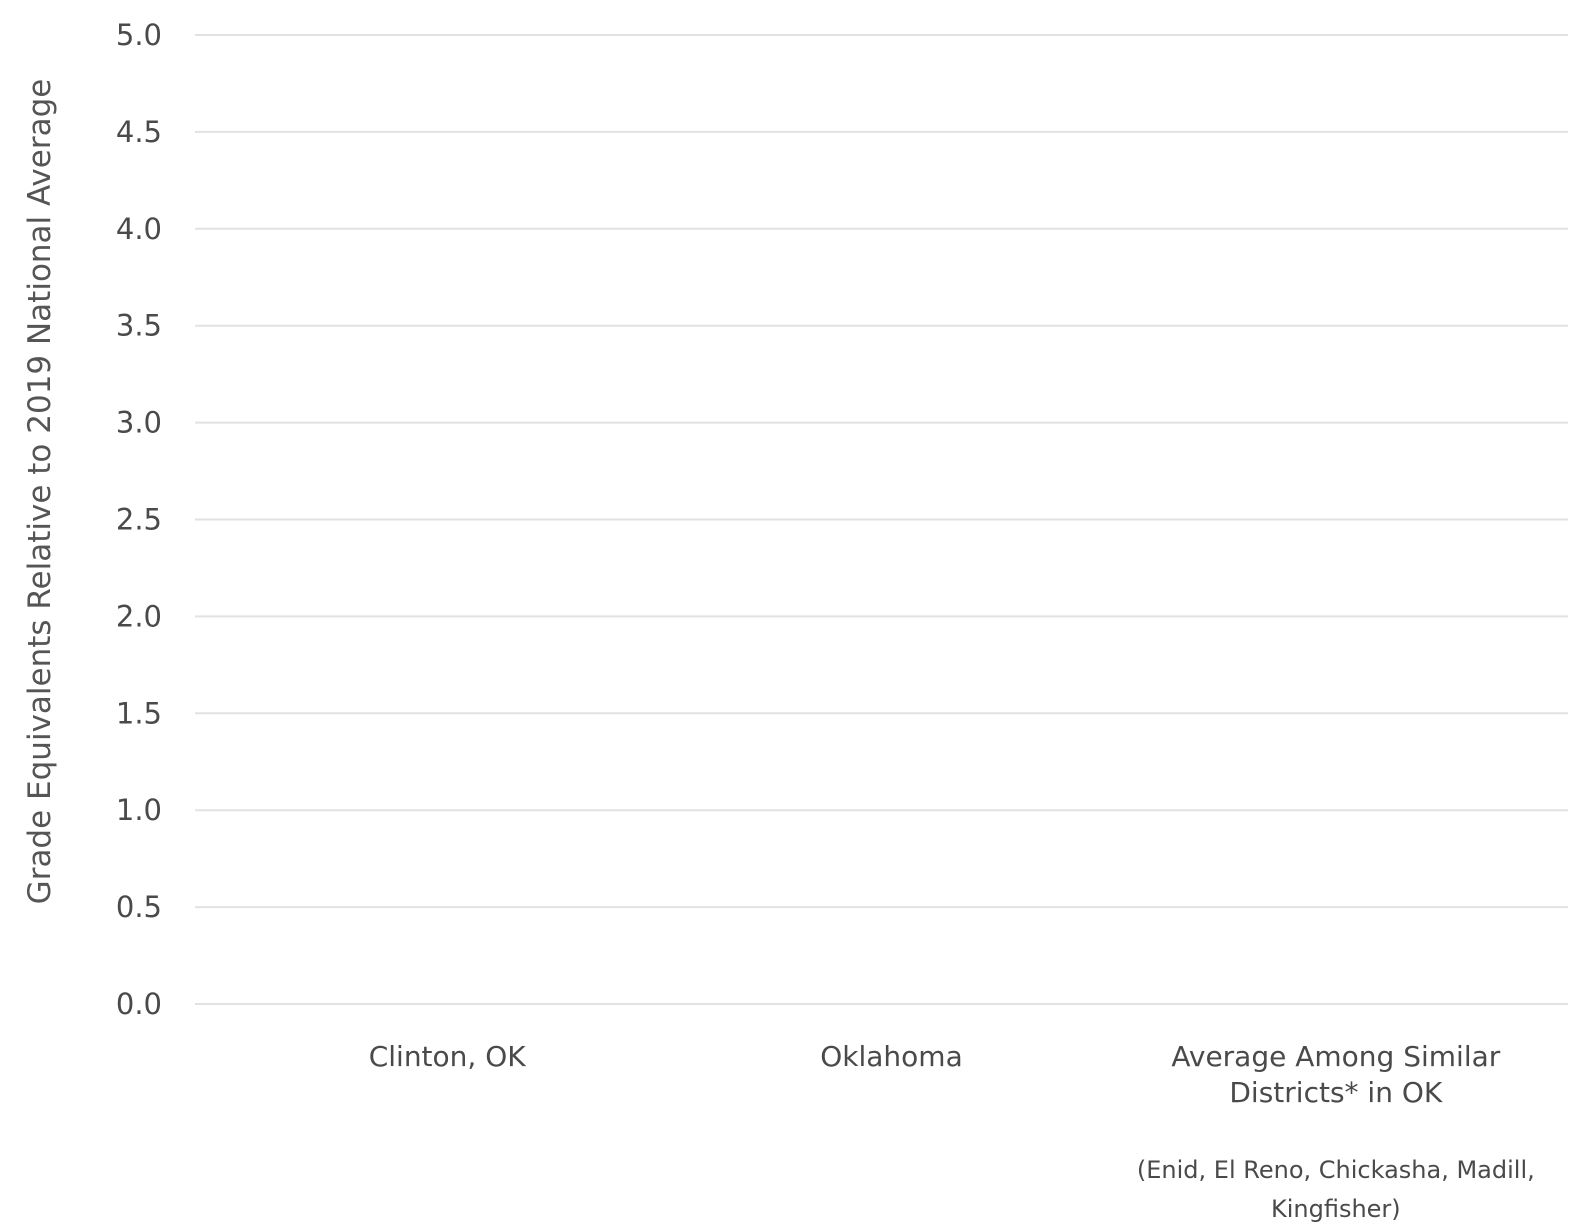 Image resolution: width=1576 pixels, height=1229 pixels. What do you see at coordinates (139, 423) in the screenshot?
I see `y-tick-label: 3.0` at bounding box center [139, 423].